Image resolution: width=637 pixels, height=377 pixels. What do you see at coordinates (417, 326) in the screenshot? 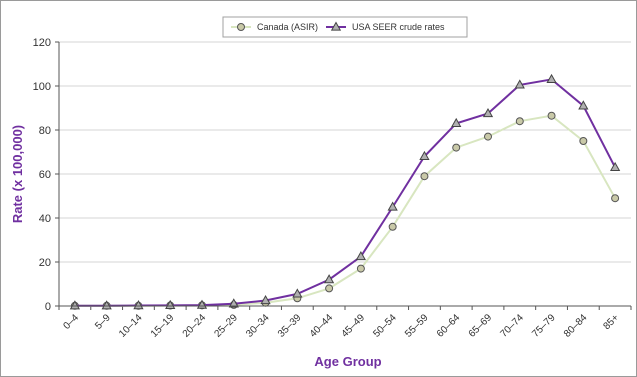
I see `x-tick-label: 55–59` at bounding box center [417, 326].